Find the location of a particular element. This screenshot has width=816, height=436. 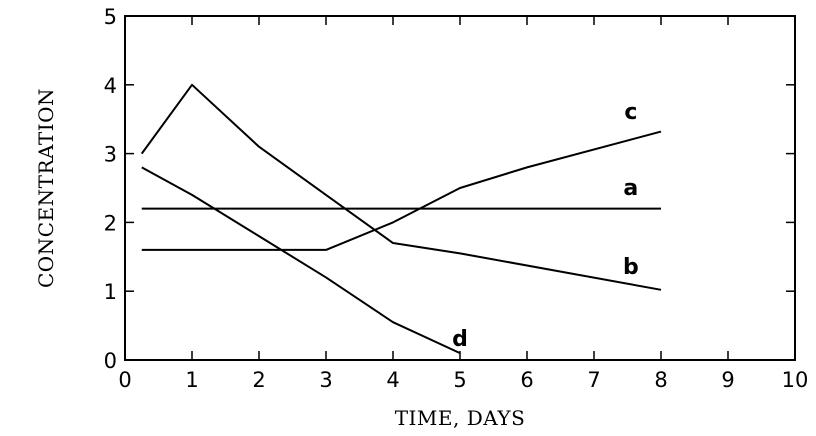

series-label-a: a is located at coordinates (630, 188).